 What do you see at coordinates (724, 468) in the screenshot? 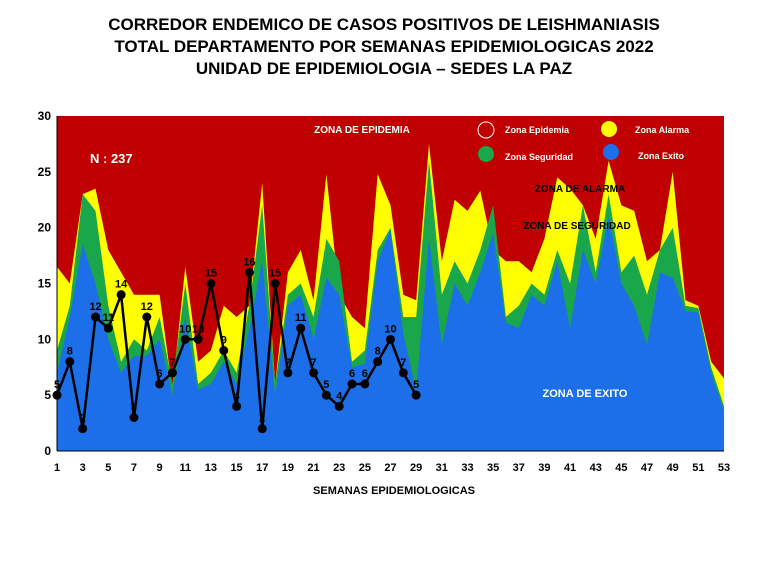
I see `x-tick-label: 53` at bounding box center [724, 468].